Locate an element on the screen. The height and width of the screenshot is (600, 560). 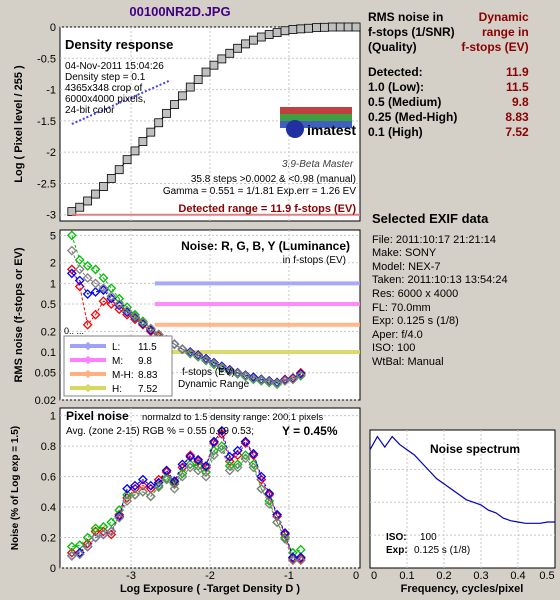
chart-title: Noise: R, G, B, Y (Luminance) is located at coordinates (265, 246).